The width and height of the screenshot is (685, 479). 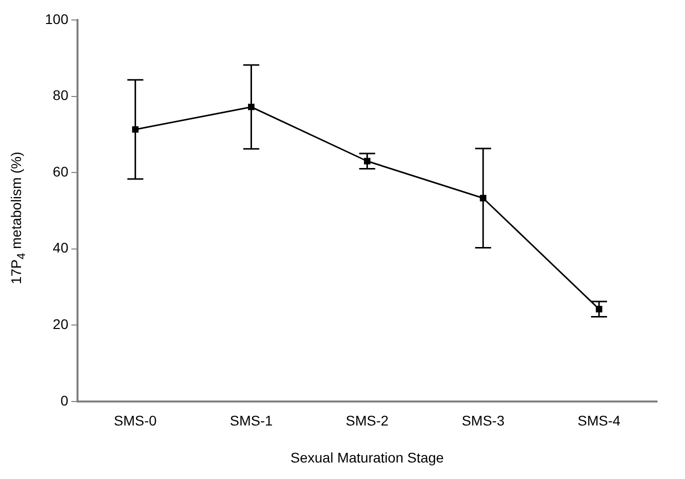 I want to click on y-tick-label: 60, so click(x=60, y=171).